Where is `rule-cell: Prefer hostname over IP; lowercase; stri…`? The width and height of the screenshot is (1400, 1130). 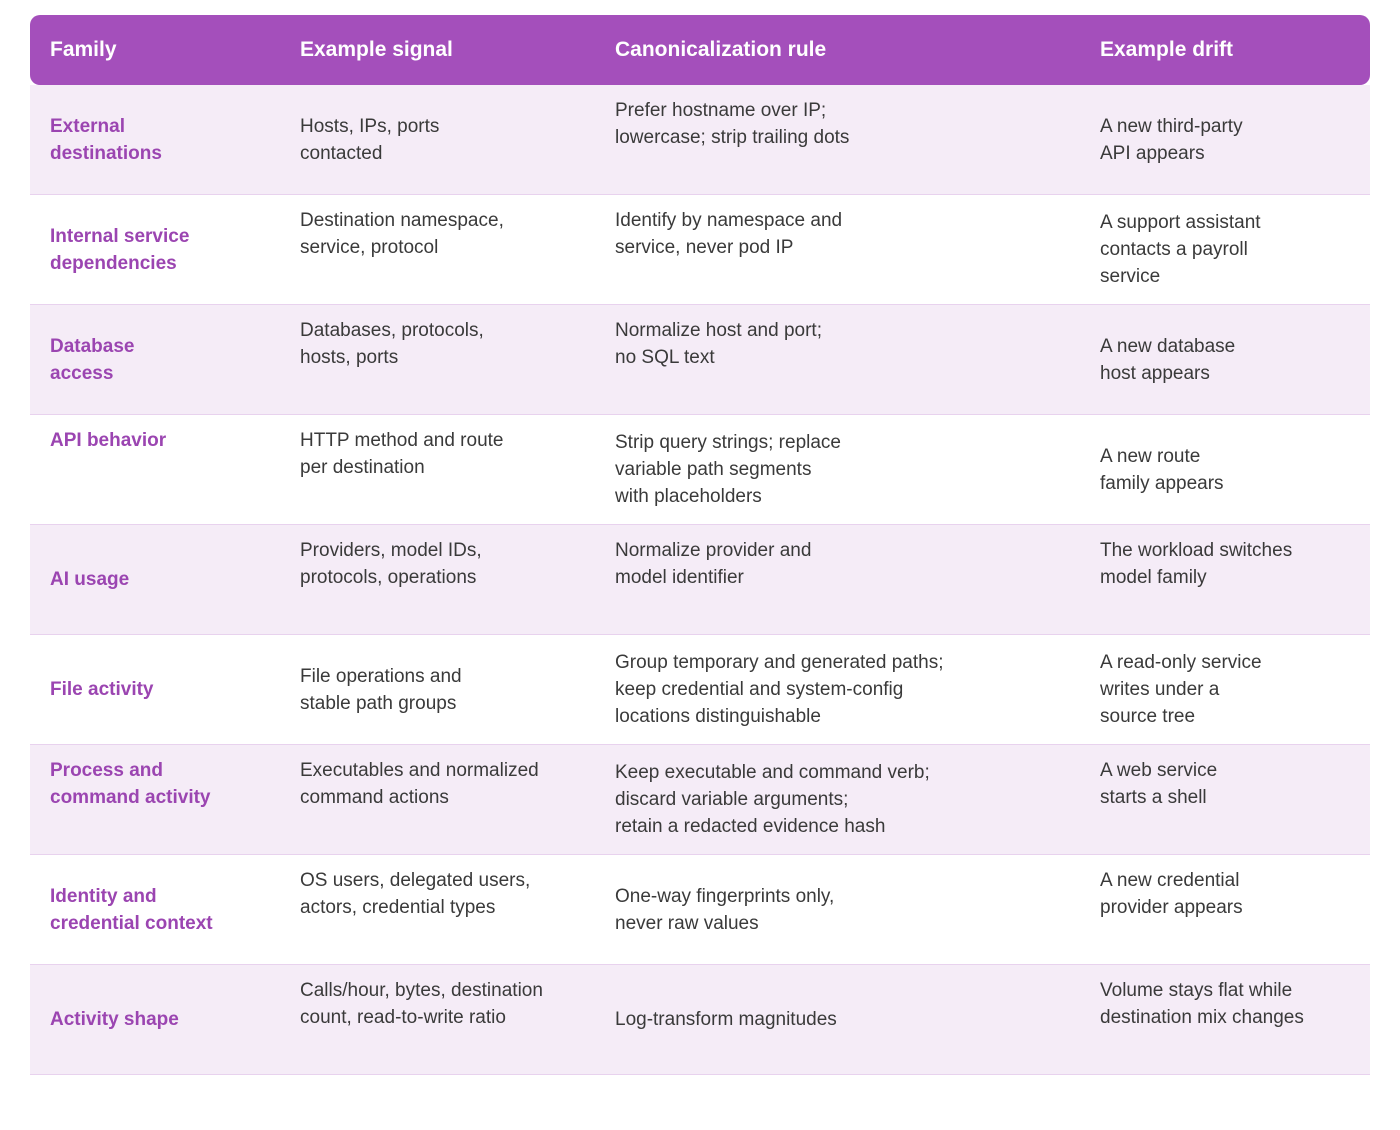
rule-cell: Prefer hostname over IP; lowercase; stri… is located at coordinates (732, 124).